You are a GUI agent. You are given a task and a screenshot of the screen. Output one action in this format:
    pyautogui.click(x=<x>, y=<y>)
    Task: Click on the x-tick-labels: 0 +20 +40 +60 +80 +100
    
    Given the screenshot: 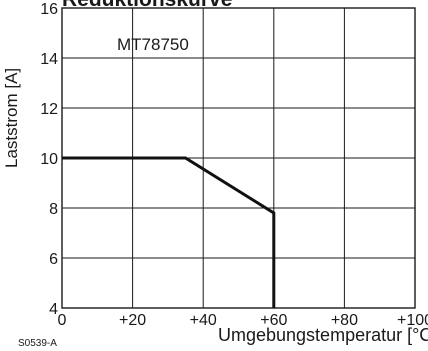 What is the action you would take?
    pyautogui.click(x=243, y=320)
    